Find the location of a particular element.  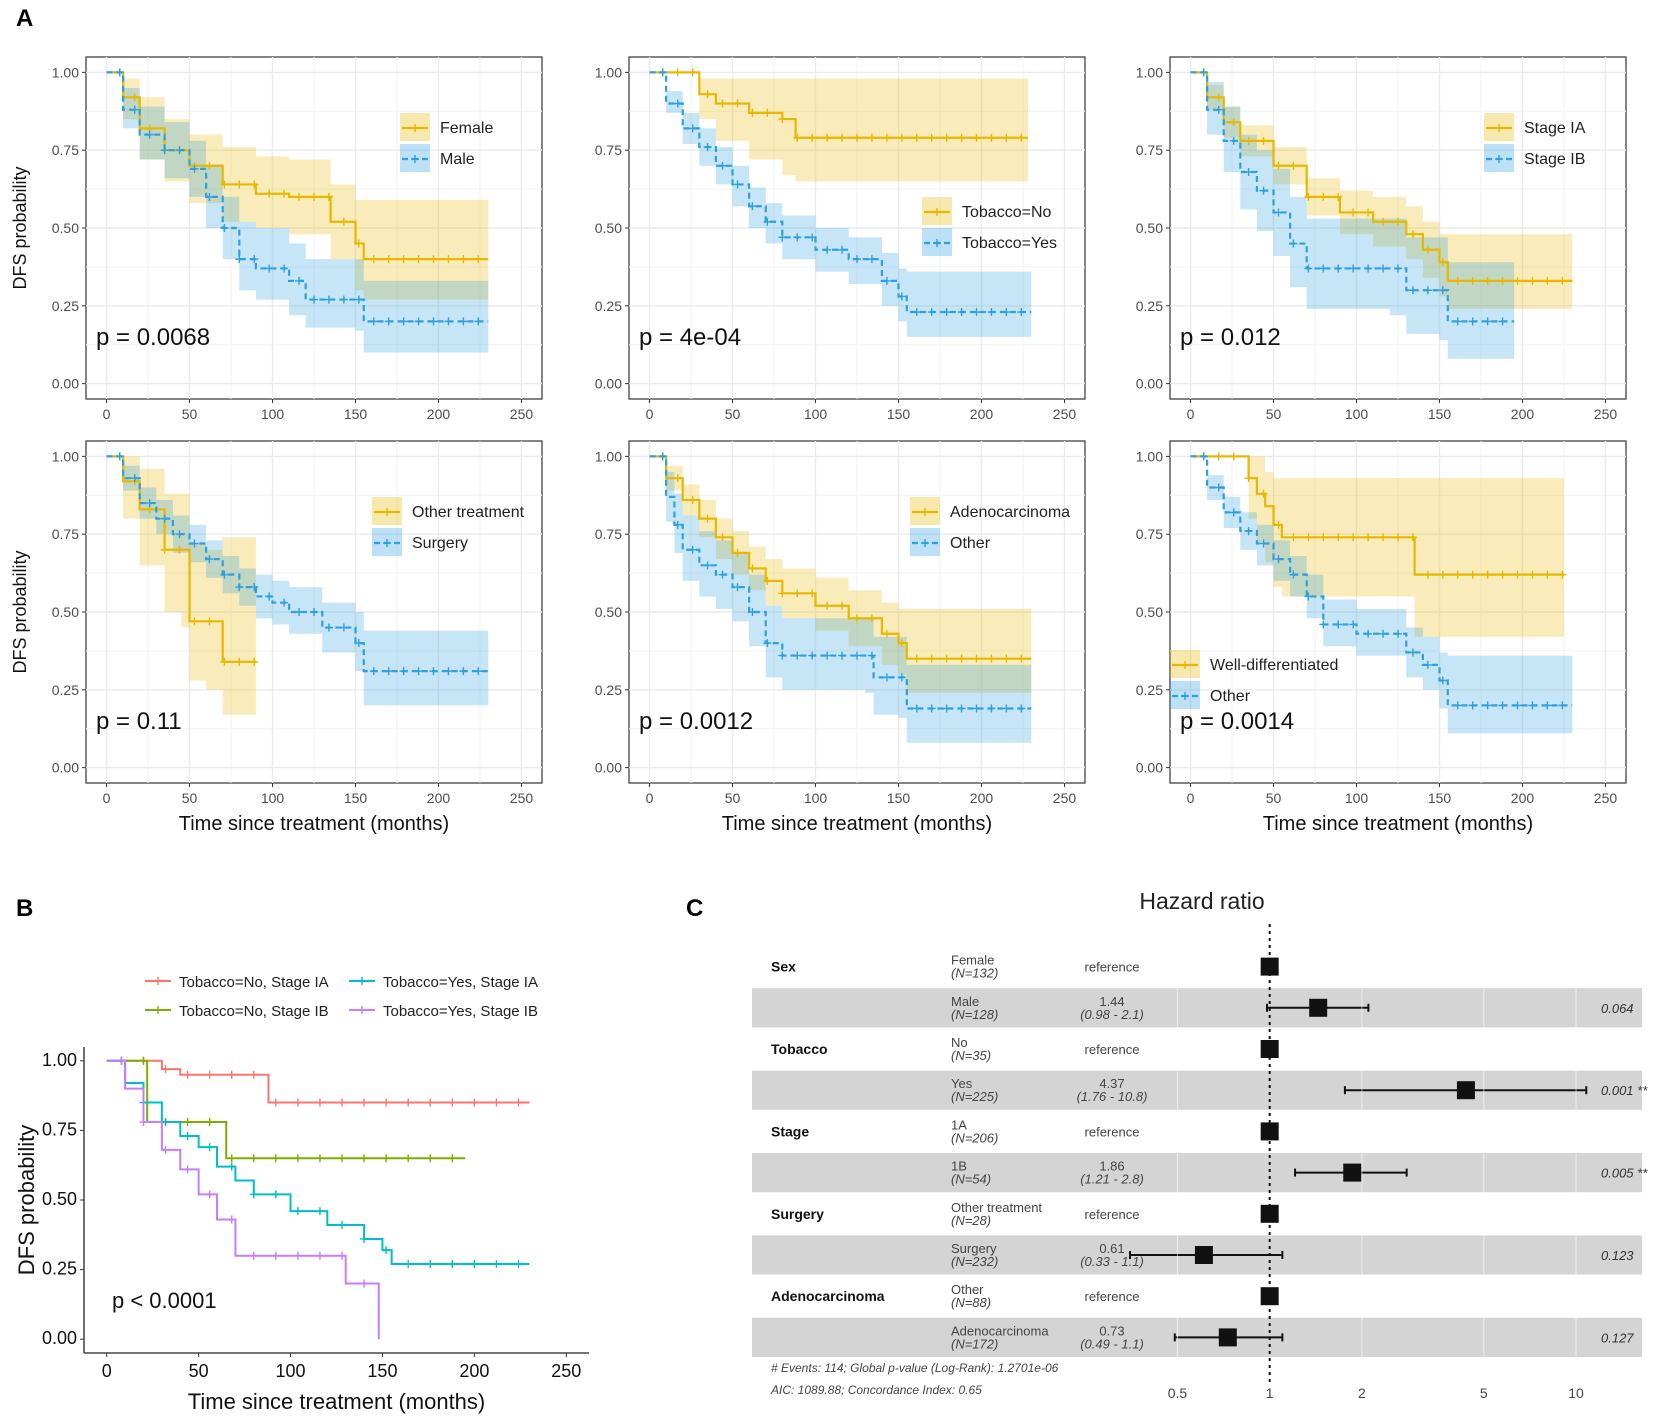

legend-label: Other treatment is located at coordinates (468, 512).